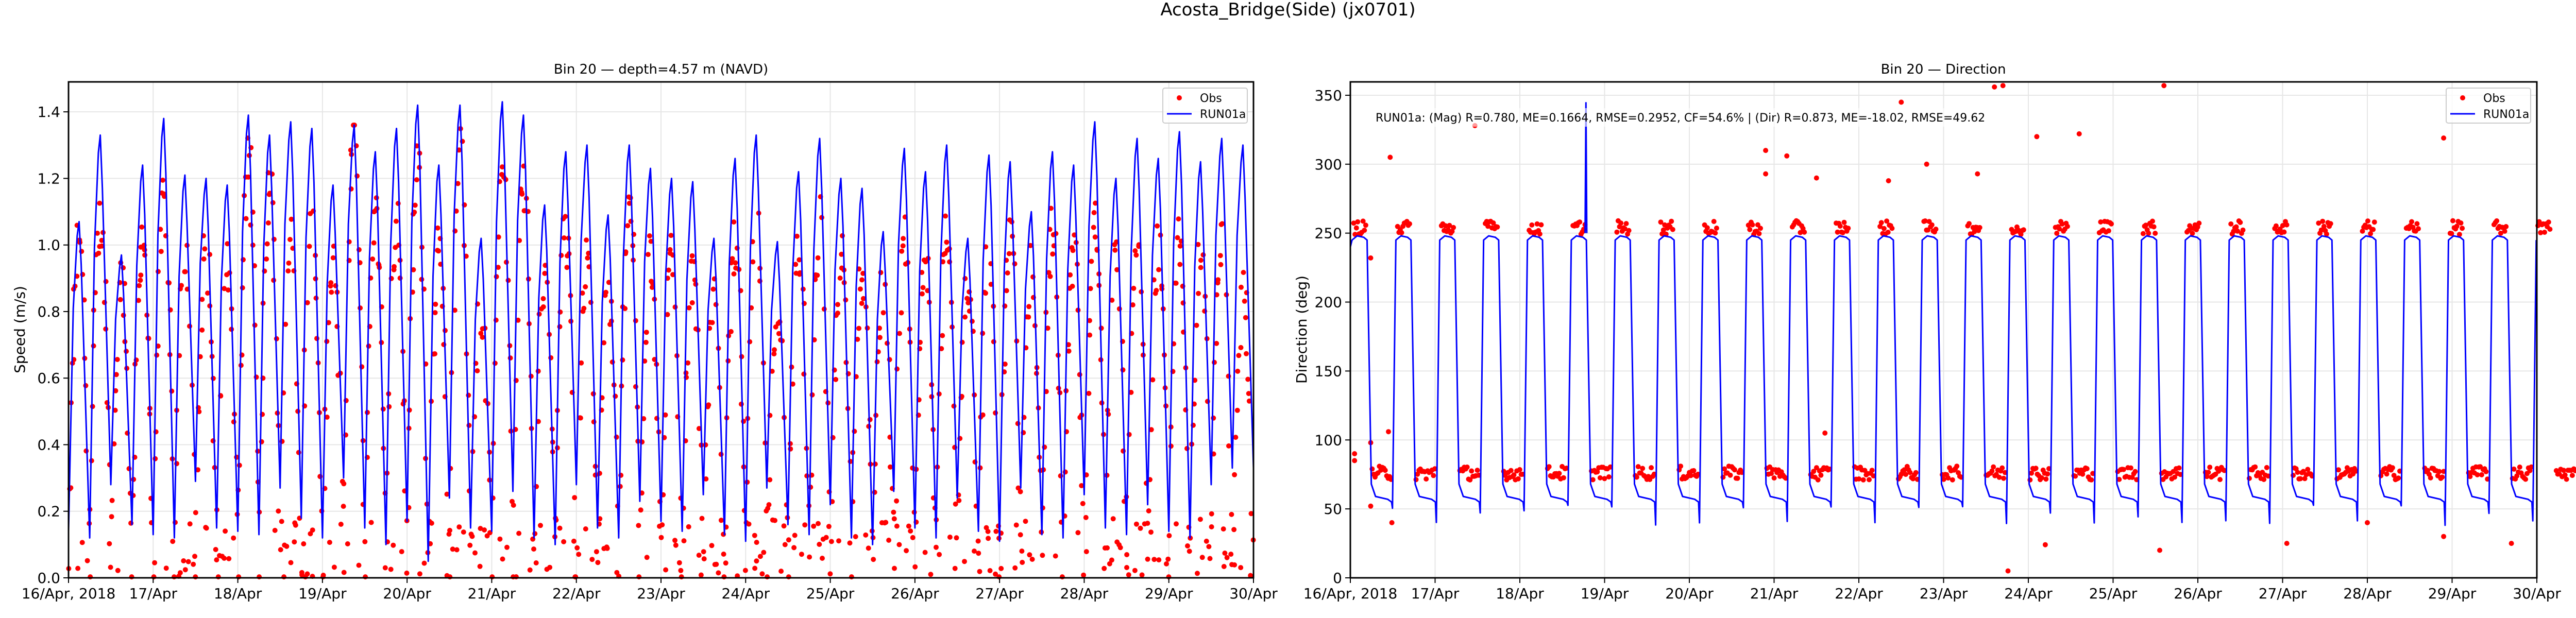  I want to click on speed-y-axis-label: Speed (m/s), so click(19, 329).